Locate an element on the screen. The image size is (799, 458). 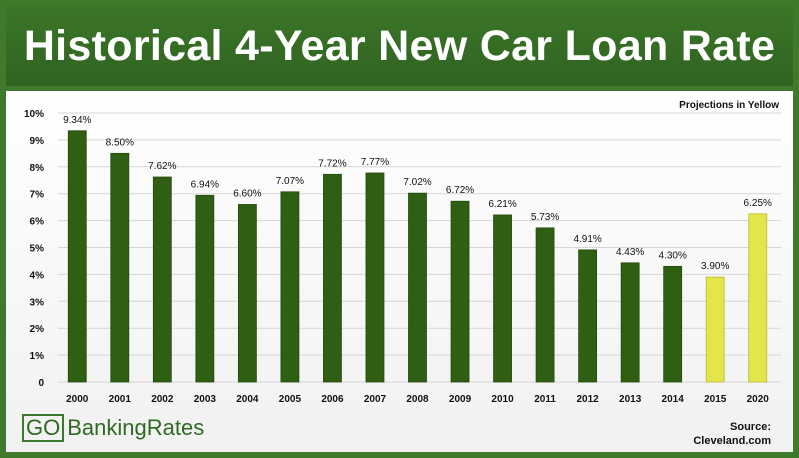
x-tick-label-2007: 2007 is located at coordinates (375, 399).